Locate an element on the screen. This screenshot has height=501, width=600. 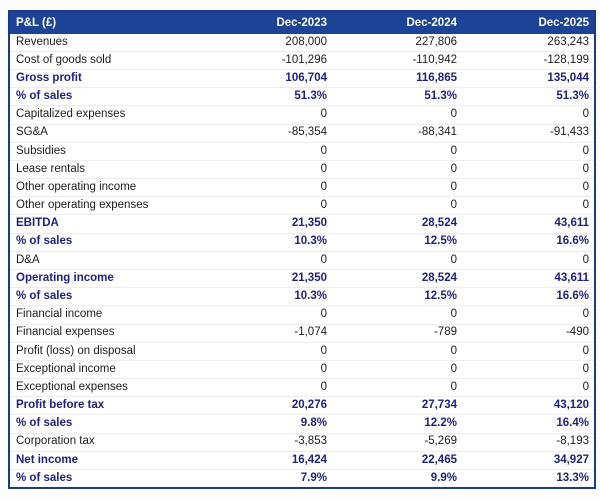
cell-value: 20,276 is located at coordinates (267, 406).